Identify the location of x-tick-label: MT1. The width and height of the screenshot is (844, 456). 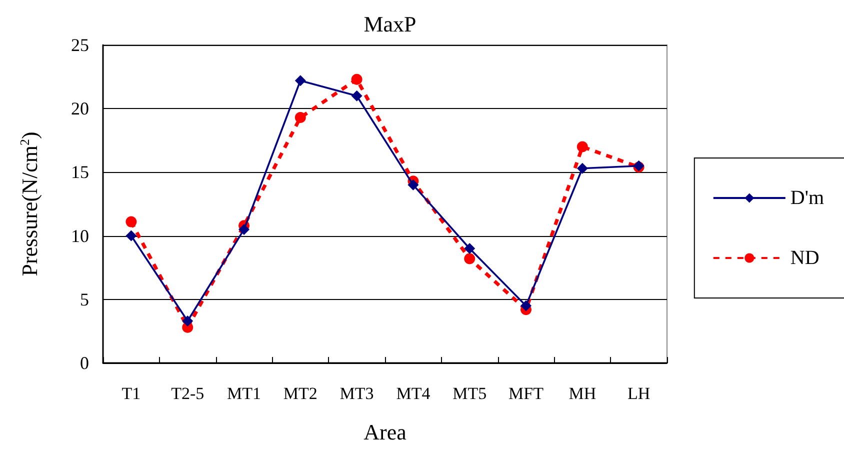
(244, 393).